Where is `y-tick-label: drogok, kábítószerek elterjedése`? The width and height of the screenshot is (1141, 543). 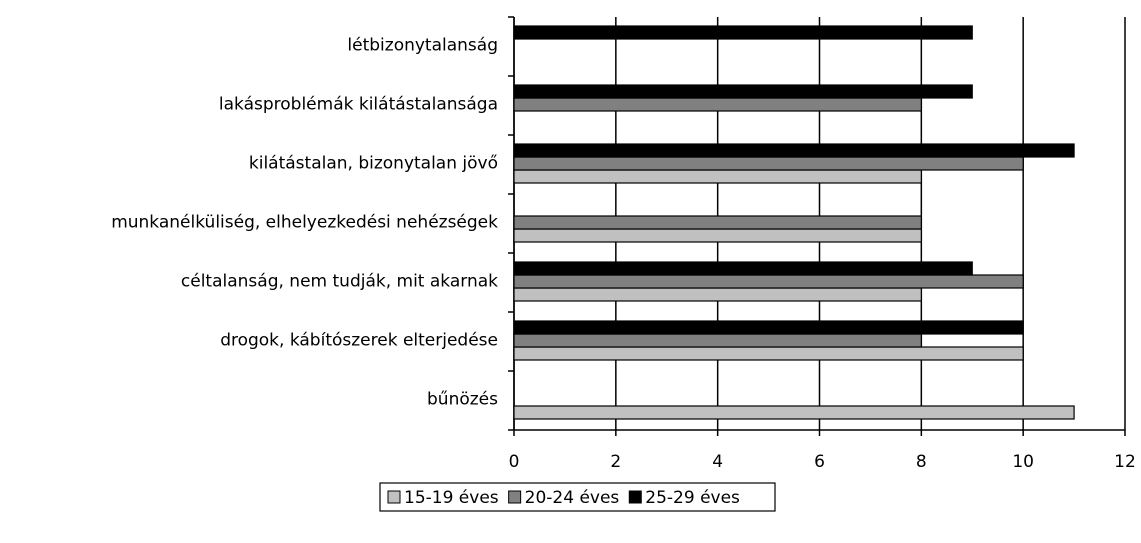 y-tick-label: drogok, kábítószerek elterjedése is located at coordinates (359, 341).